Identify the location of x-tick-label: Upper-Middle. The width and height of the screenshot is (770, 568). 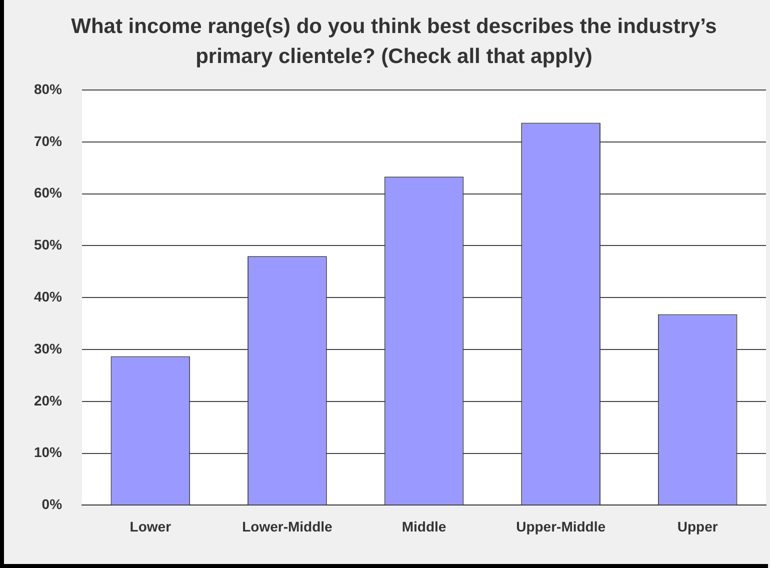
(561, 526).